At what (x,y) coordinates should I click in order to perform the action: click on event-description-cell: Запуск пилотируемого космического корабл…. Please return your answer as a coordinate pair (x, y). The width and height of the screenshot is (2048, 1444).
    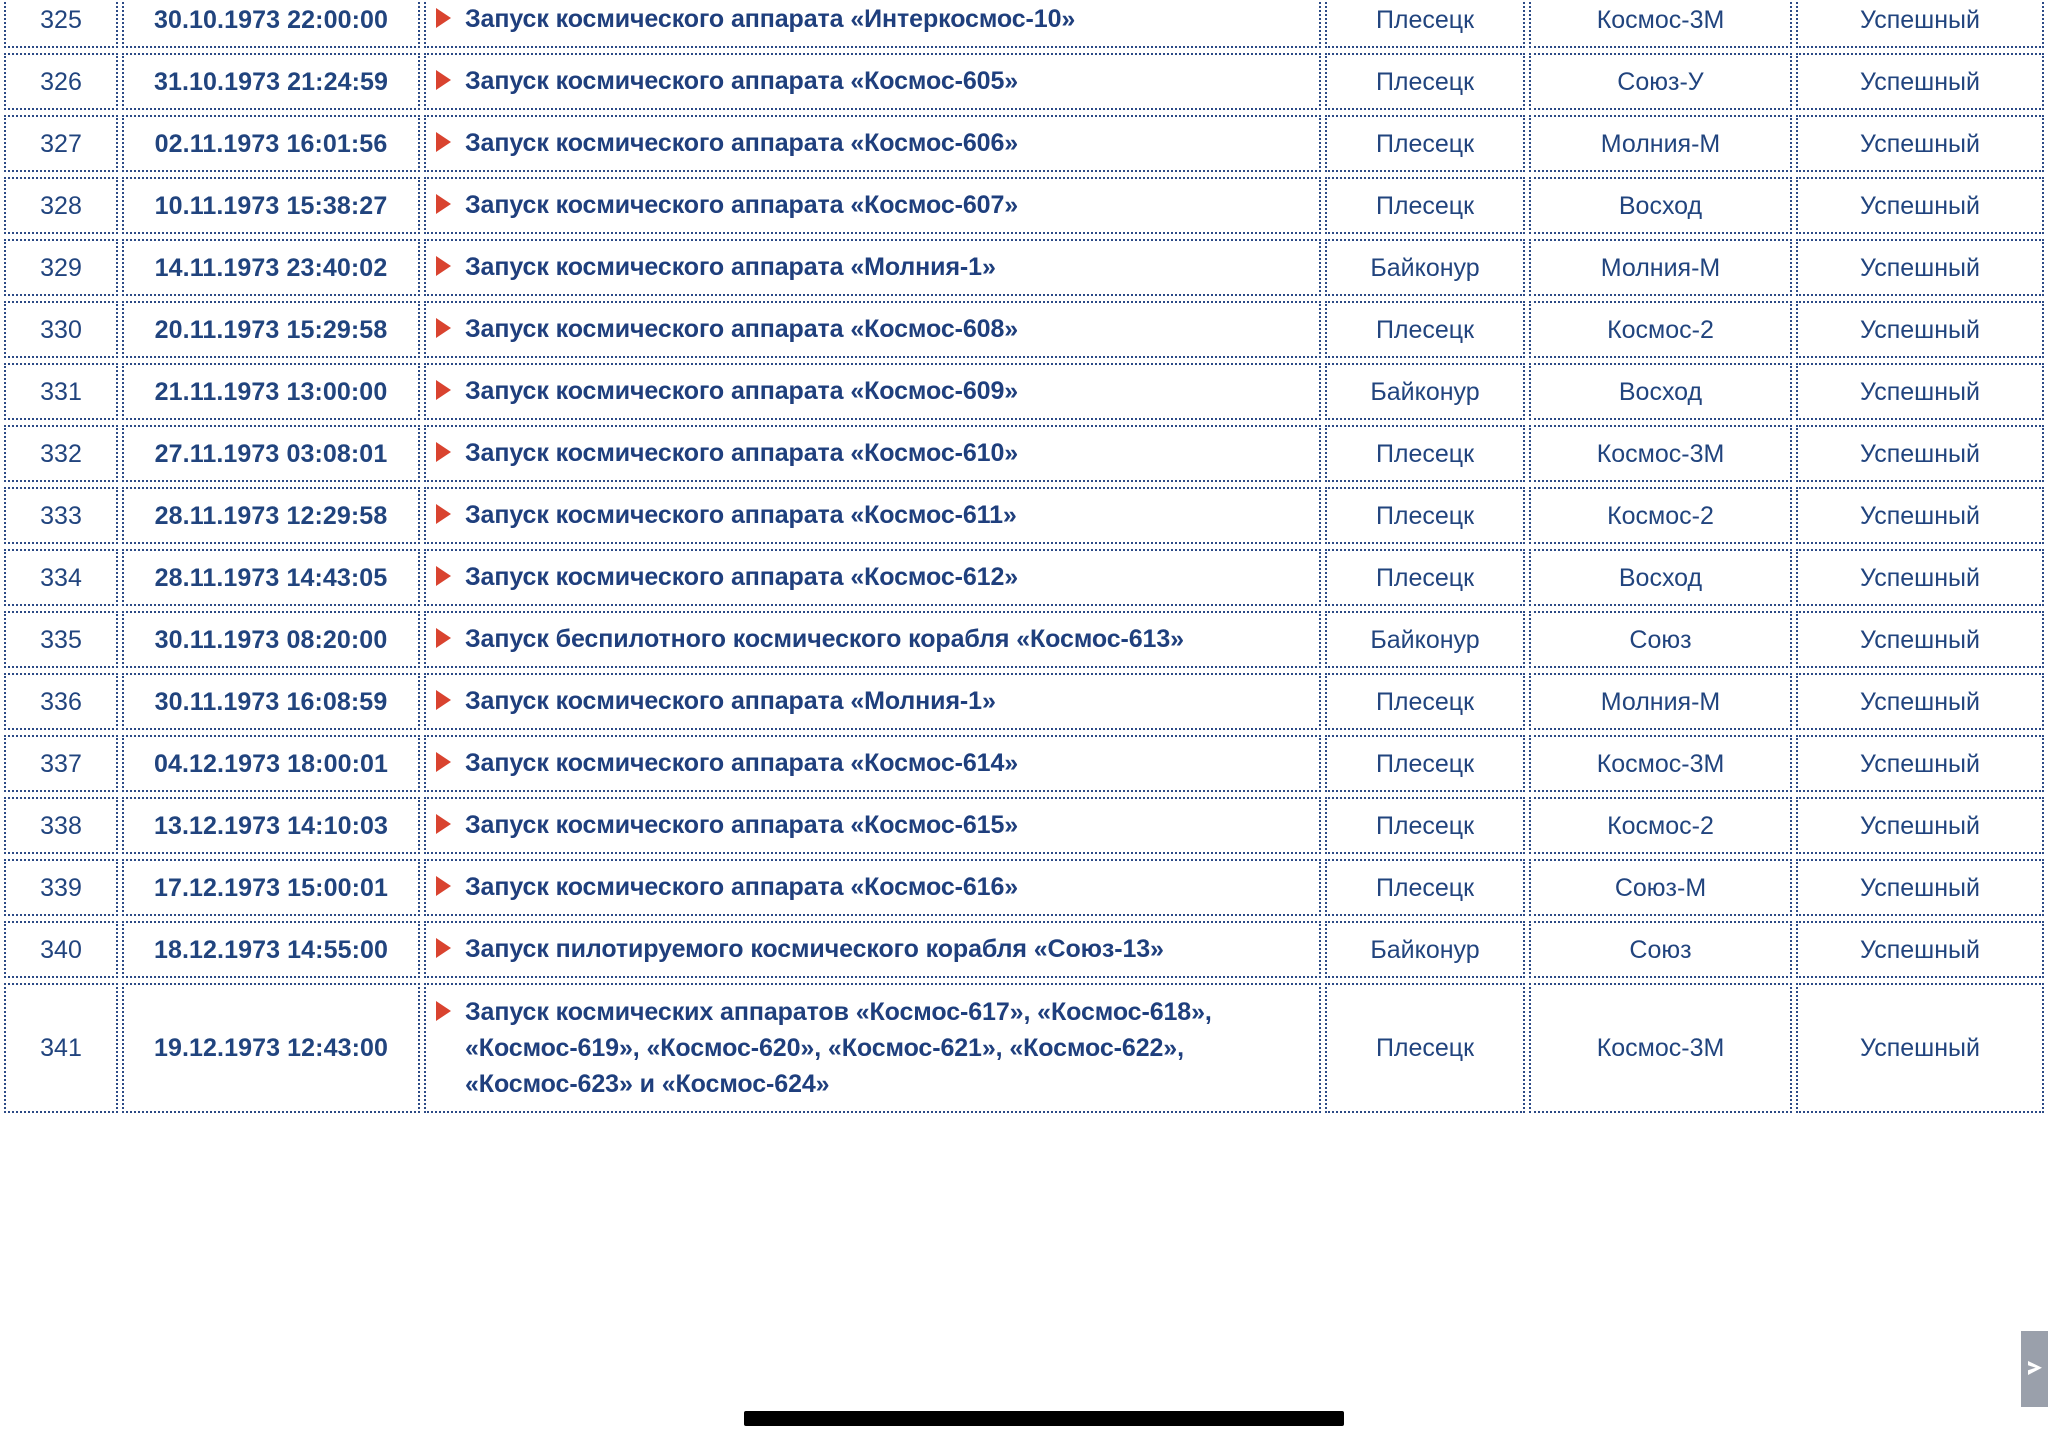
    Looking at the image, I should click on (872, 949).